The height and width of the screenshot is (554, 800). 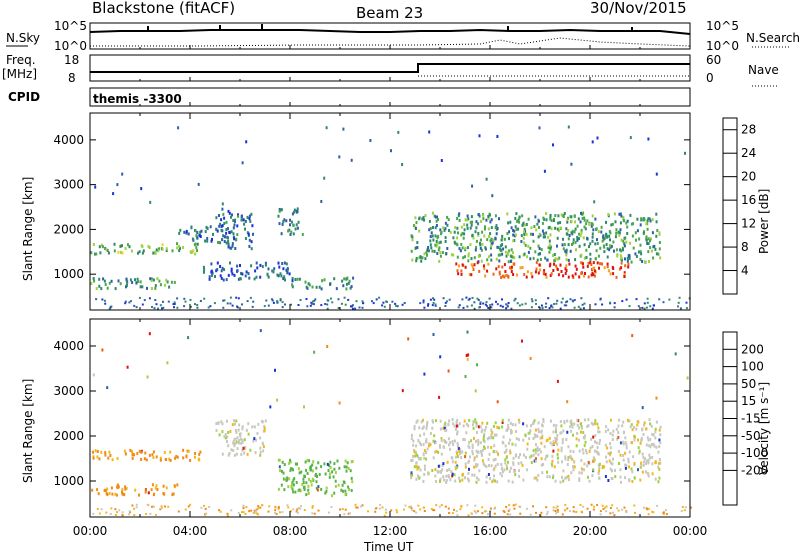 I want to click on power-ylabel: Slant Range [km], so click(x=28, y=229).